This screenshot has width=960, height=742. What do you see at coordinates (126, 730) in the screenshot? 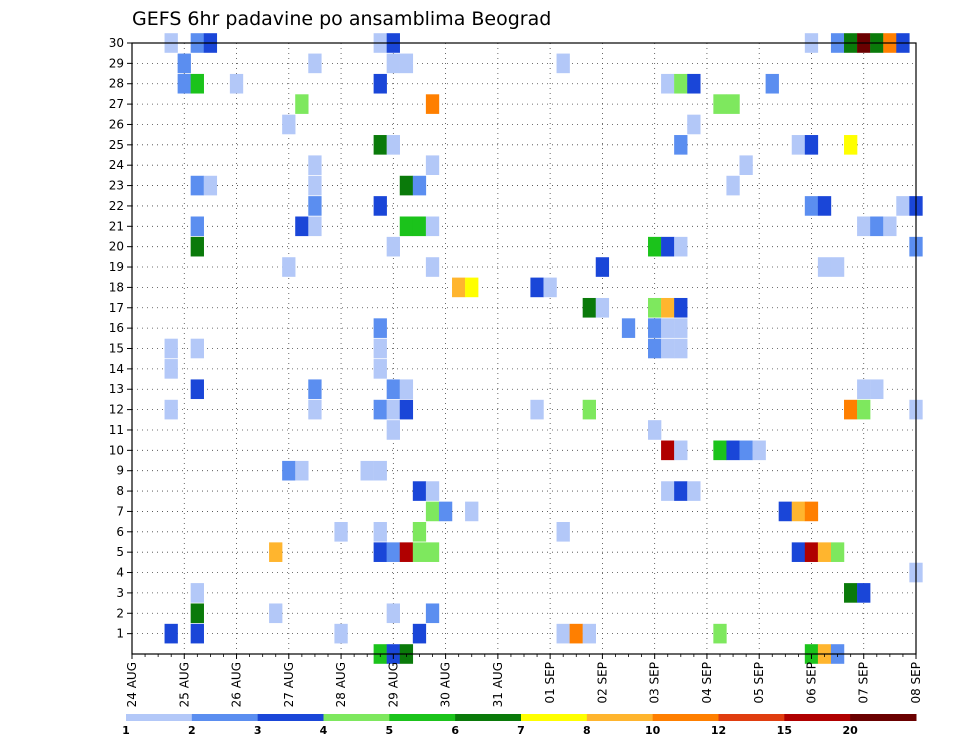
I see `colorbar-label: 1` at bounding box center [126, 730].